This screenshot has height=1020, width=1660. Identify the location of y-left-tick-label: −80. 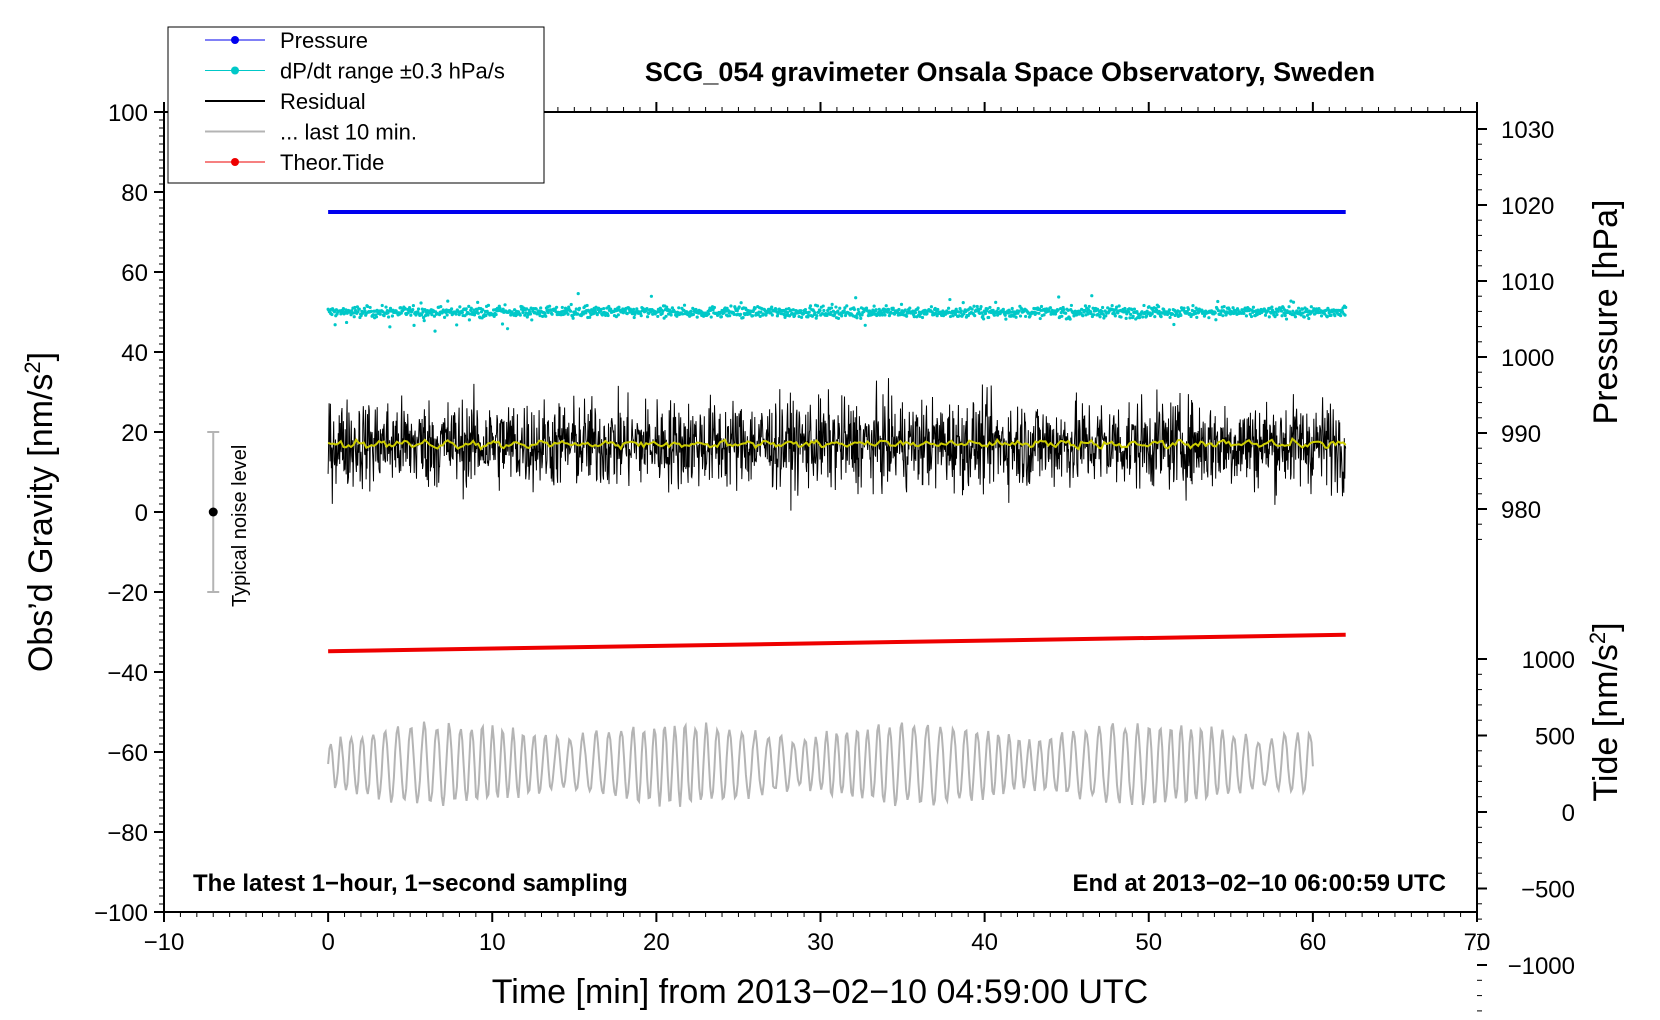
(127, 833).